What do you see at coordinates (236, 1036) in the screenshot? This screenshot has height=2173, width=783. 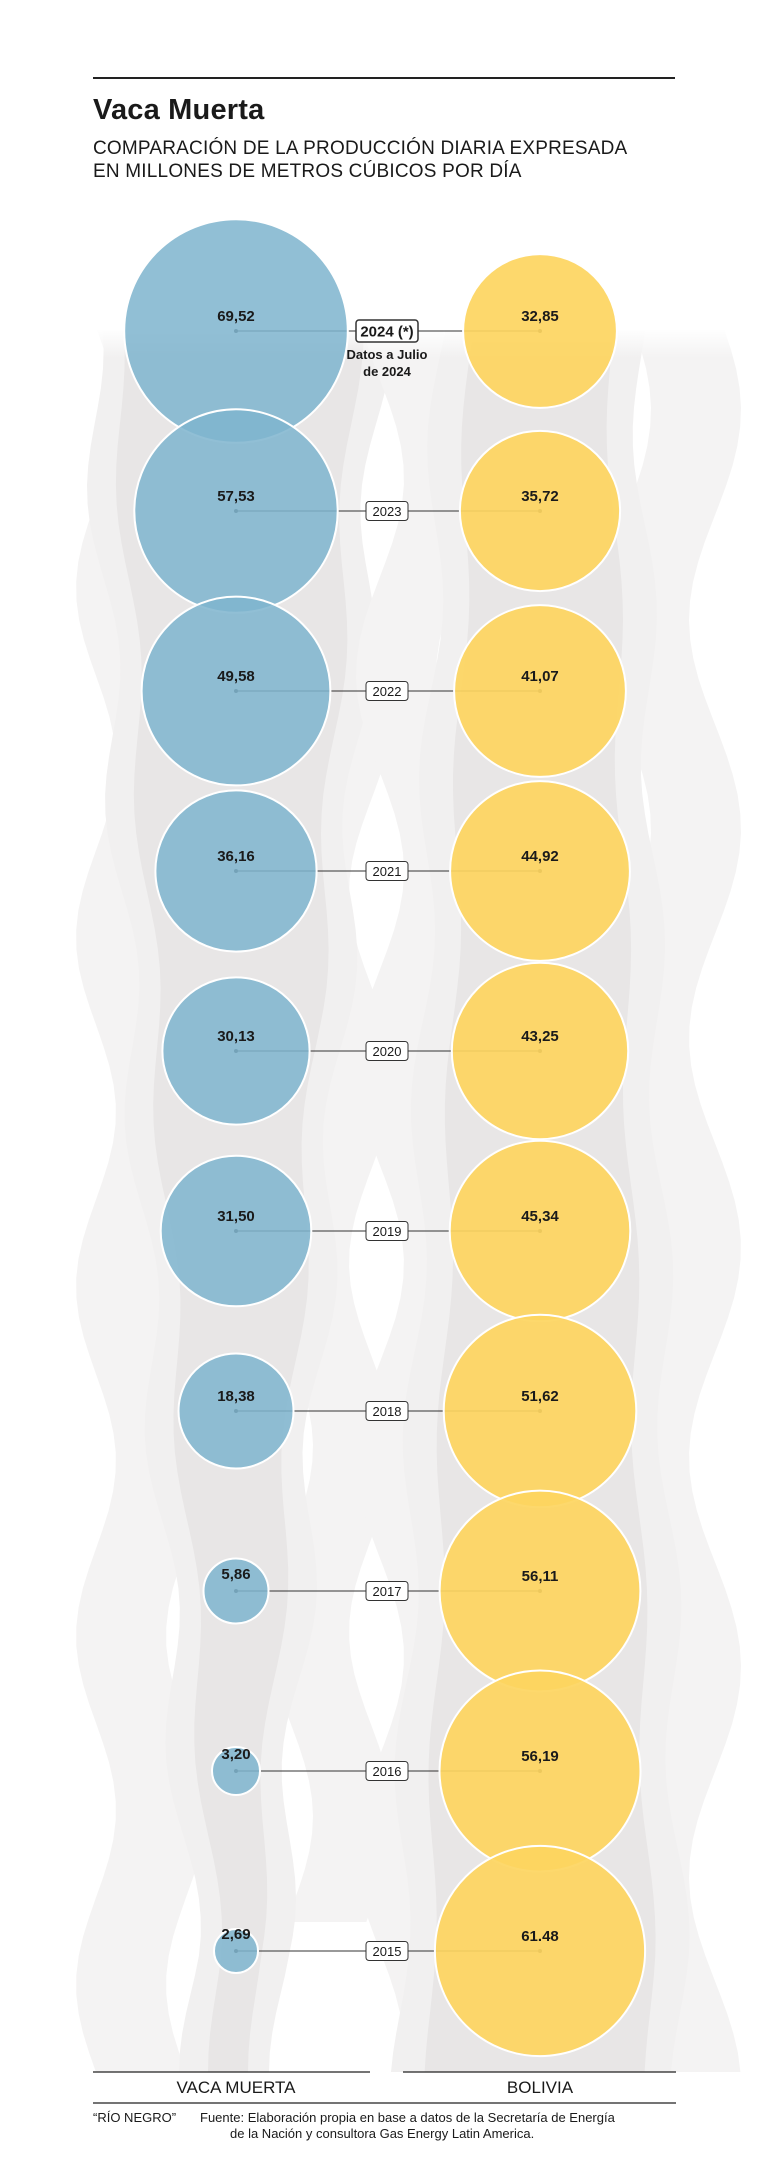 I see `value-label-vaca-muerta-4: 30,13` at bounding box center [236, 1036].